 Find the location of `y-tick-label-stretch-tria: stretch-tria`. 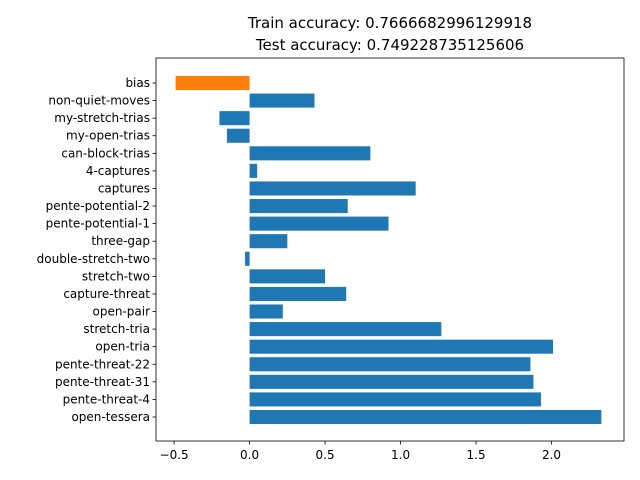

y-tick-label-stretch-tria: stretch-tria is located at coordinates (116, 329).